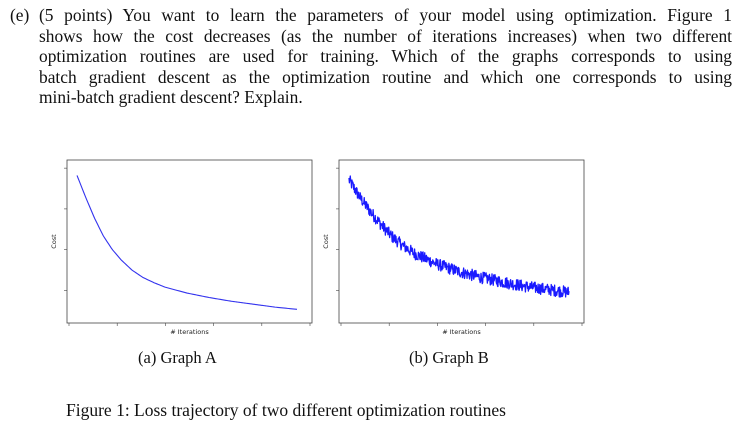  I want to click on graph-a-xlabel: # Iterations, so click(189, 332).